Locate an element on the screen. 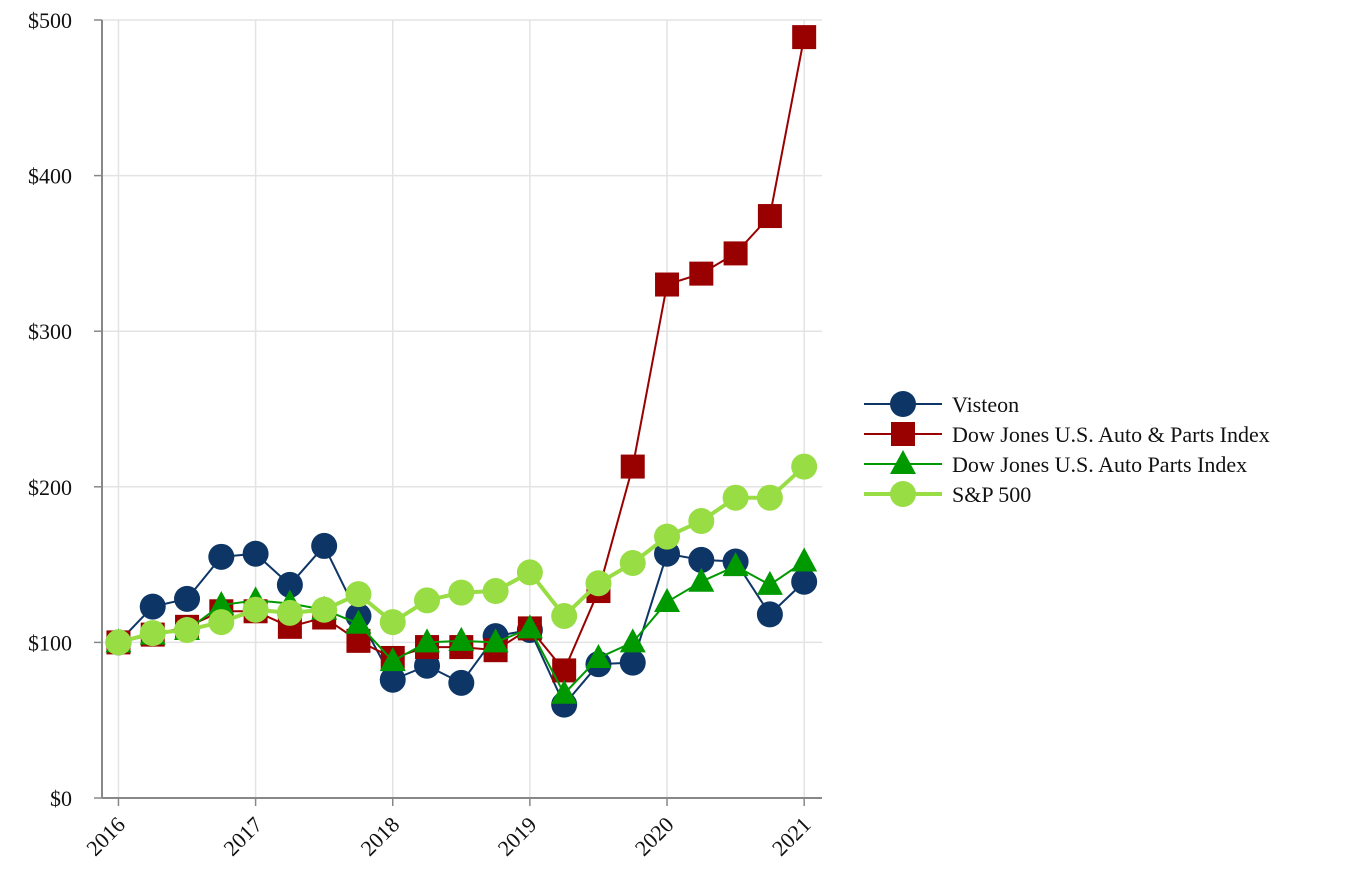 The image size is (1364, 895). x-tick-label: 2020 is located at coordinates (654, 836).